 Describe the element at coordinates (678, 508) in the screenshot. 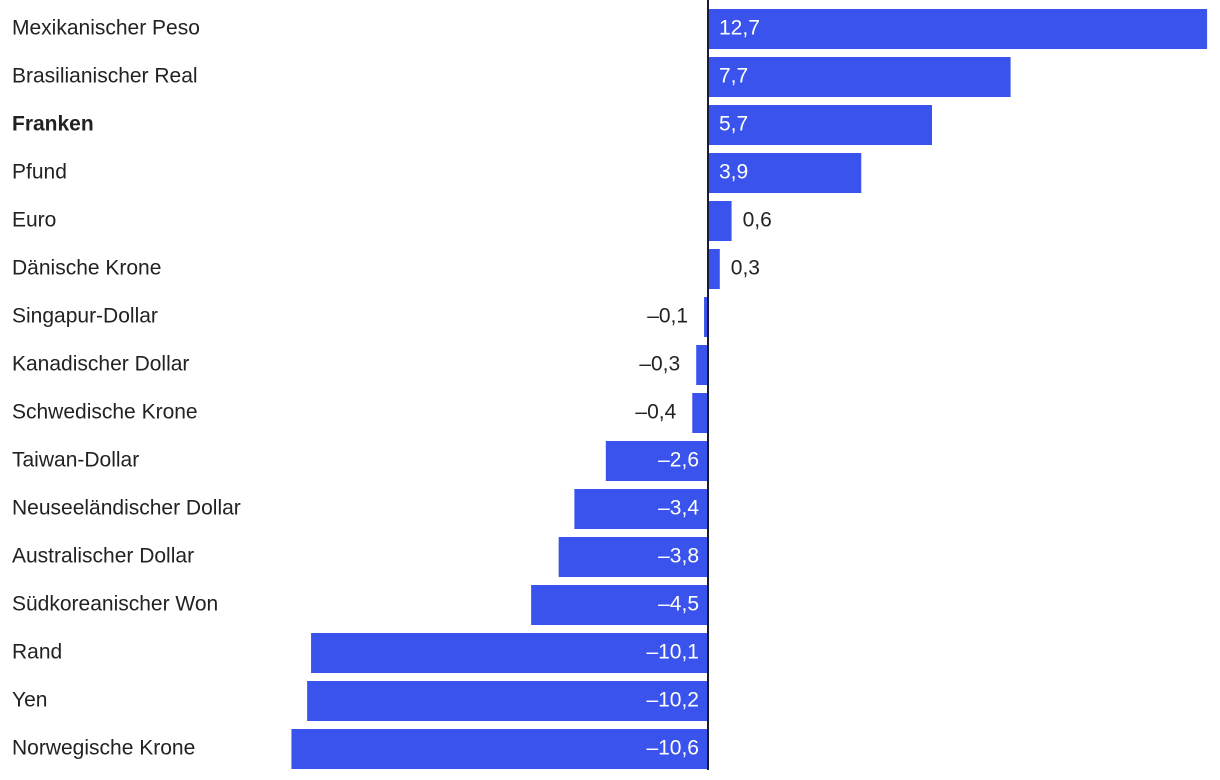

I see `value-label: –3,4` at that location.